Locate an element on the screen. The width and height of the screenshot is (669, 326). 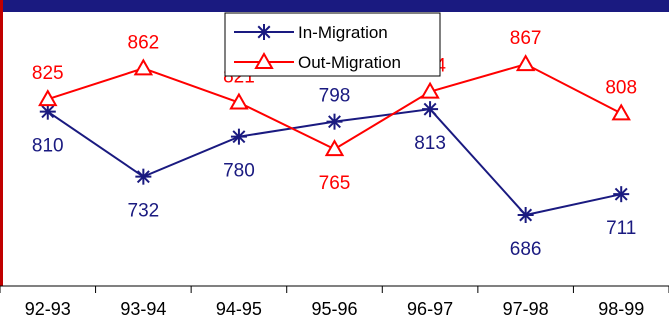
x-tick-label: 96-97 is located at coordinates (430, 309).